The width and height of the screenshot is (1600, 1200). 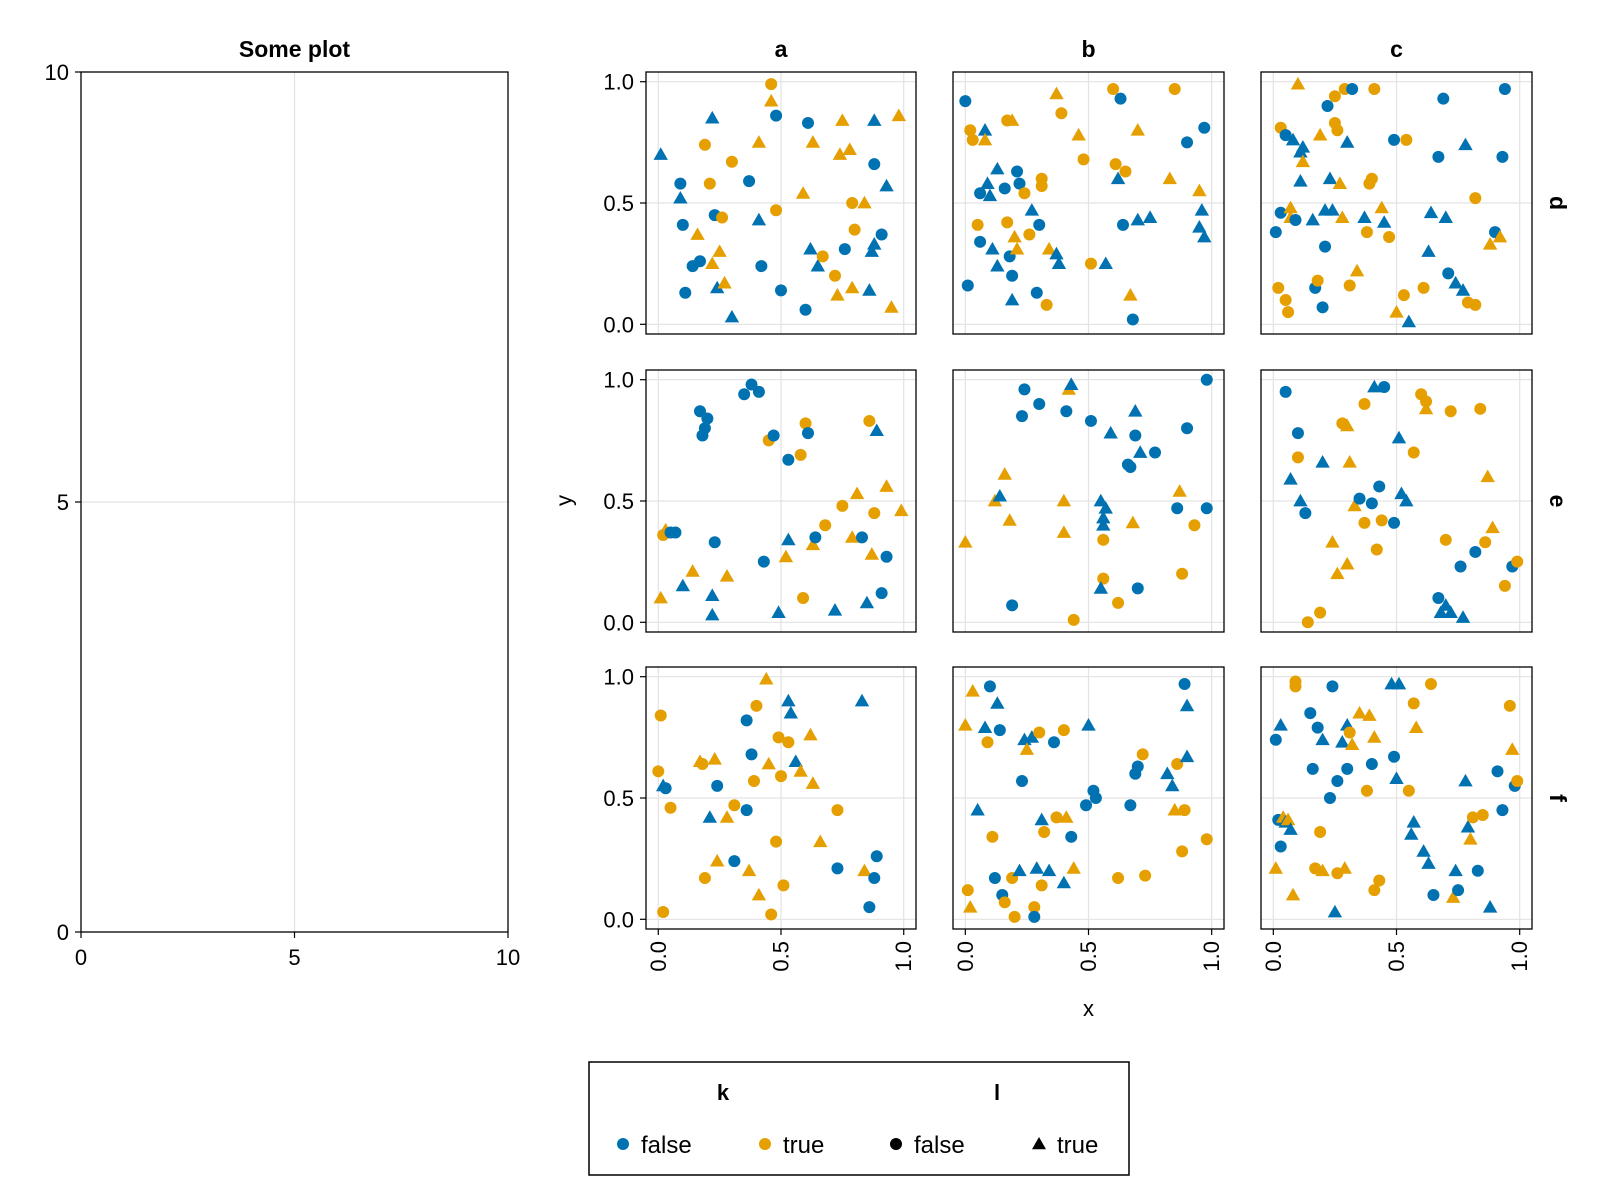 I want to click on y-tick-label: 1.0, so click(x=618, y=82).